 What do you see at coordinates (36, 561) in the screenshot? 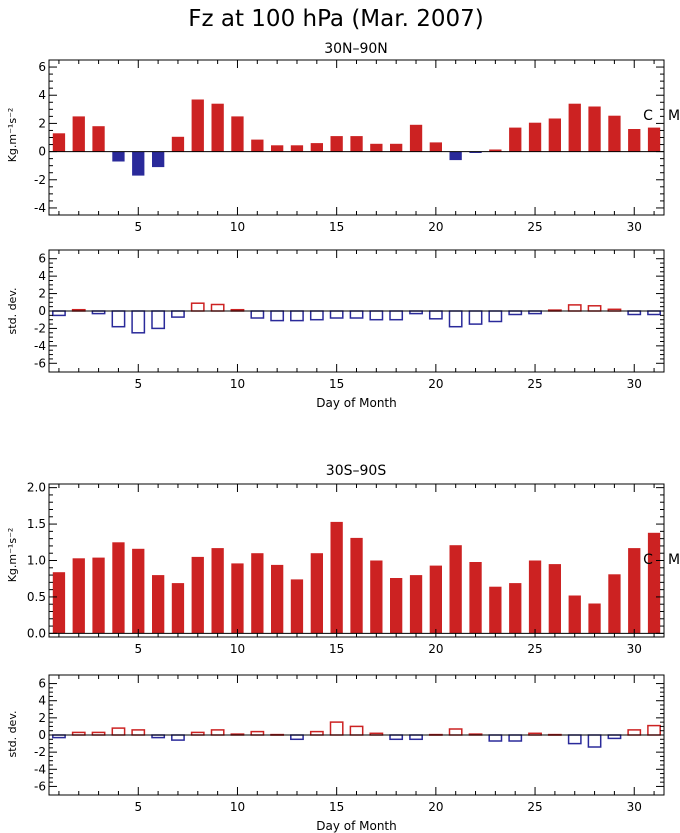
I see `y-tick-label: 1.0` at bounding box center [36, 561].